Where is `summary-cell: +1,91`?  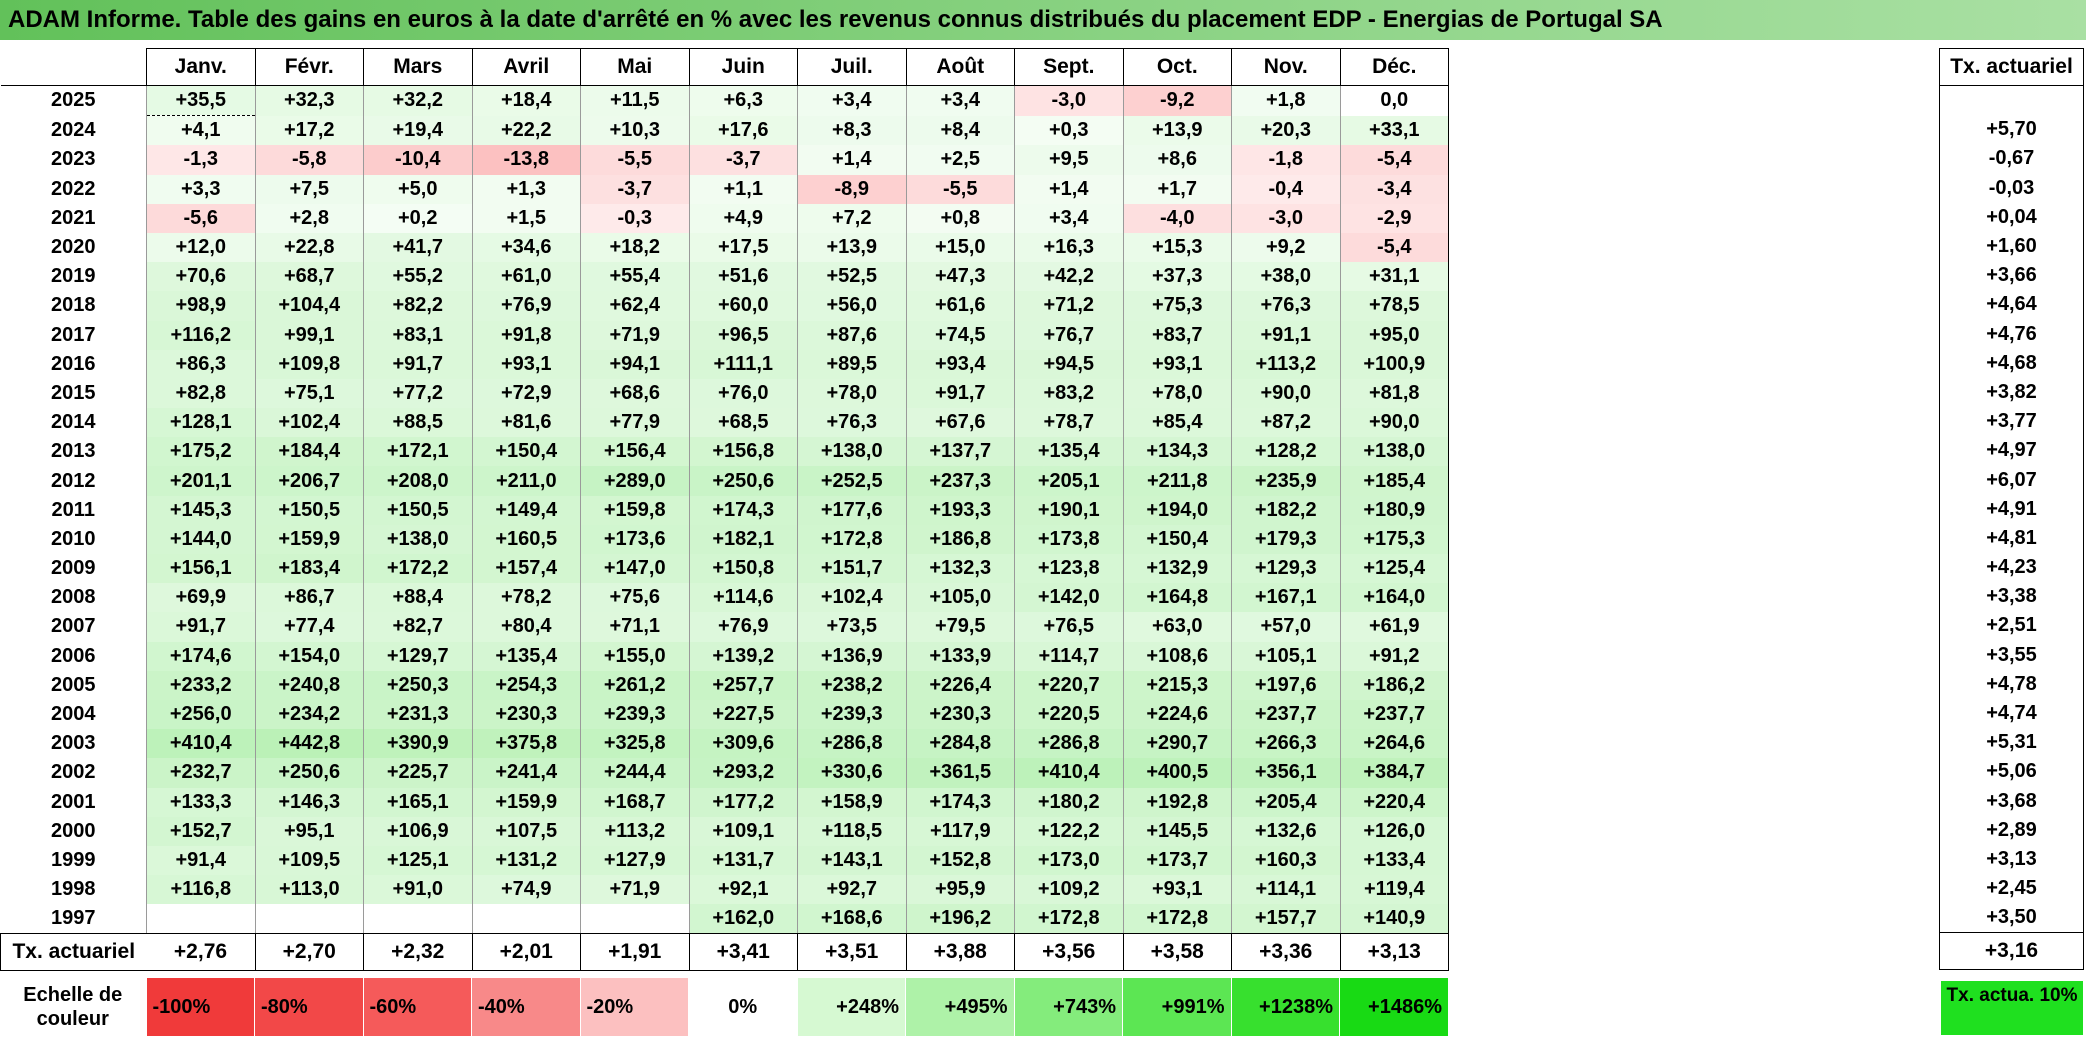 summary-cell: +1,91 is located at coordinates (635, 952).